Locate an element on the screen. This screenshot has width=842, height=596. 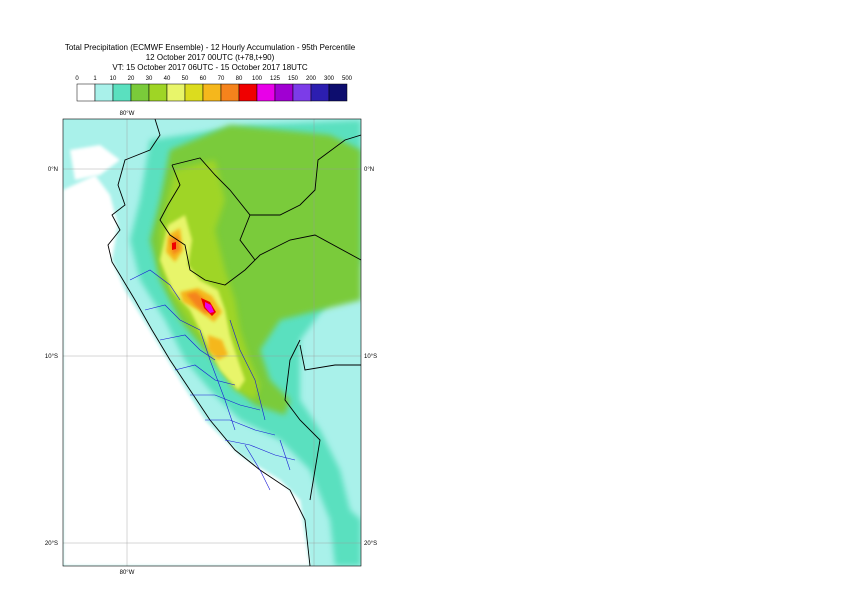
lon-label-top: 80°W is located at coordinates (127, 114).